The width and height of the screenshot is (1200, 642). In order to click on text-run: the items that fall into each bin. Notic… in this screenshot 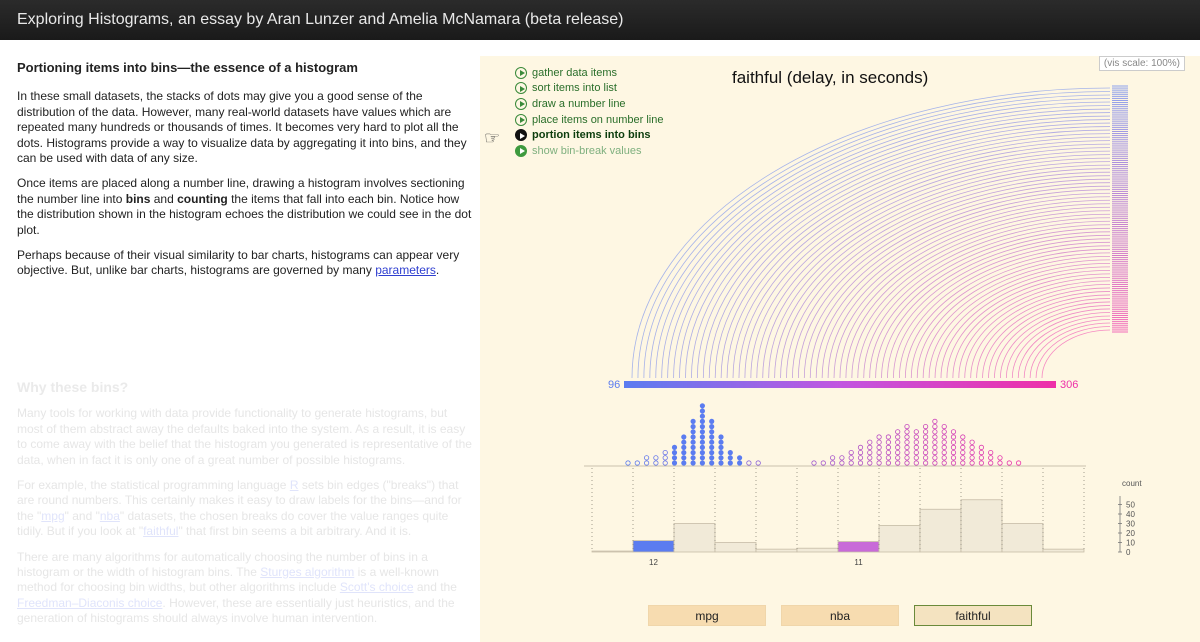, I will do `click(244, 214)`.